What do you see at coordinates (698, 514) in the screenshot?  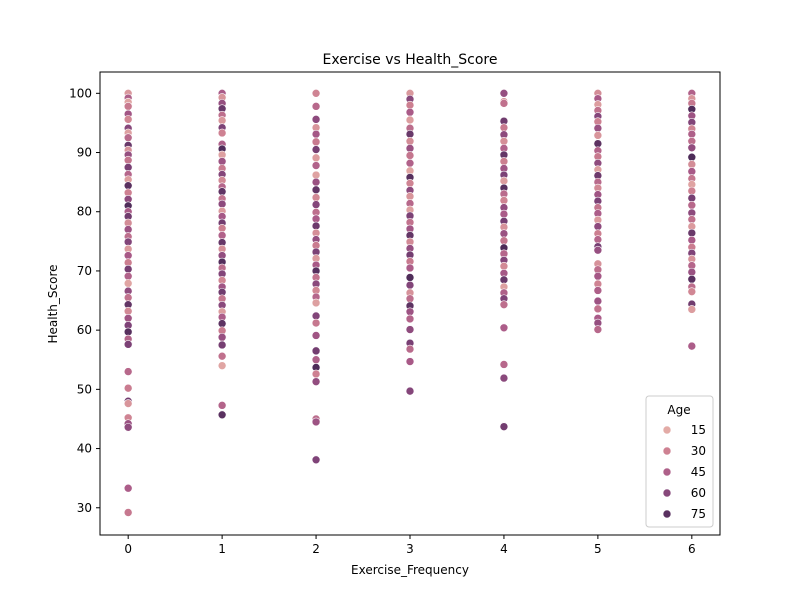 I see `legend-label: 75` at bounding box center [698, 514].